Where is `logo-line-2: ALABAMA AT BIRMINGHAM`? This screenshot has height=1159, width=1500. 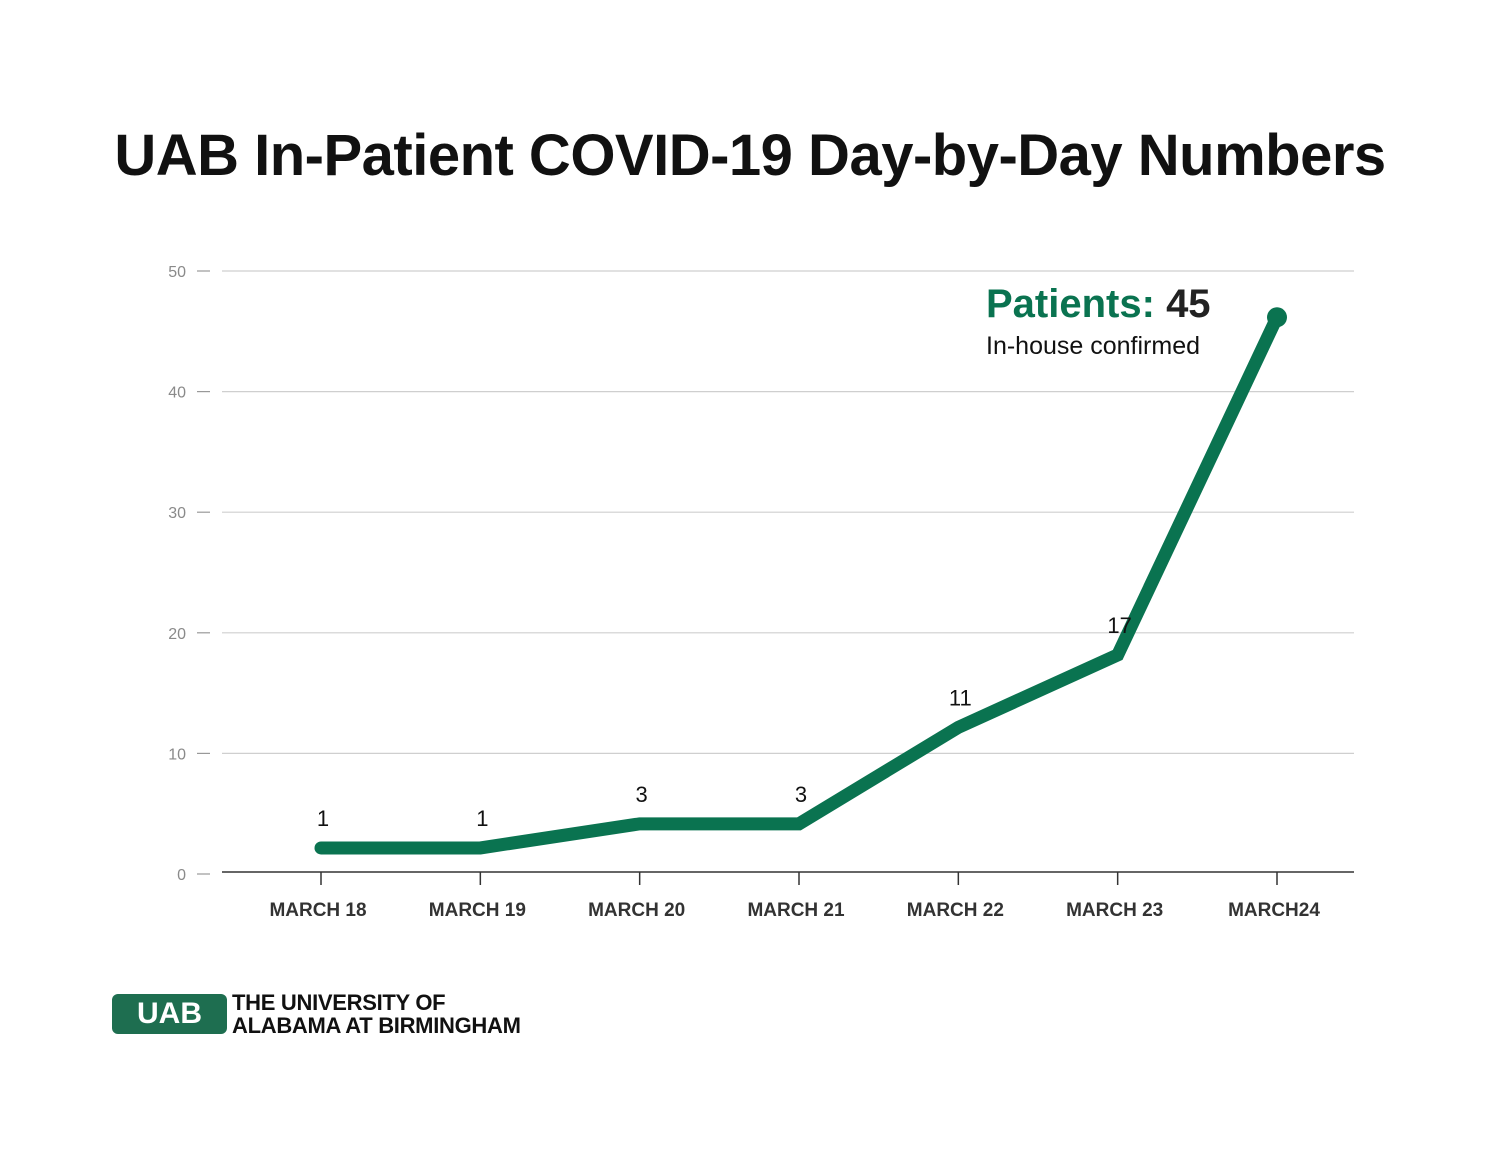
logo-line-2: ALABAMA AT BIRMINGHAM is located at coordinates (376, 1025).